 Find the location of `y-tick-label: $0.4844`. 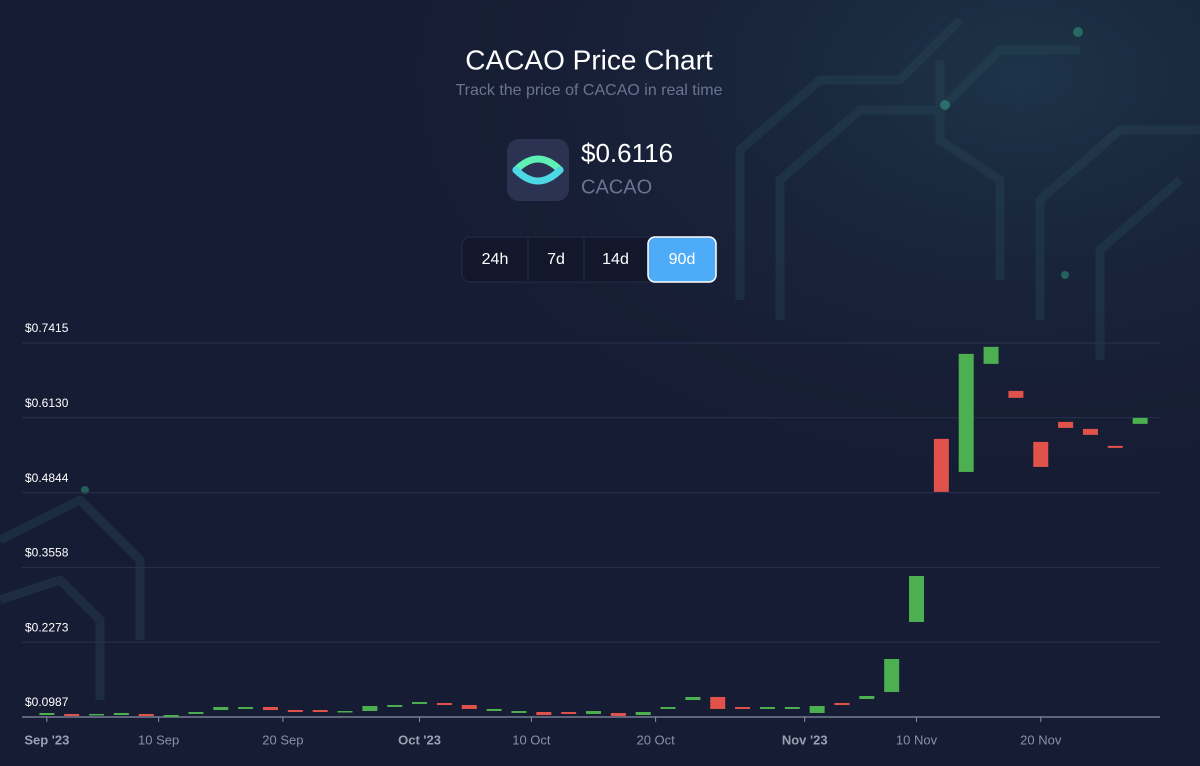

y-tick-label: $0.4844 is located at coordinates (47, 478).